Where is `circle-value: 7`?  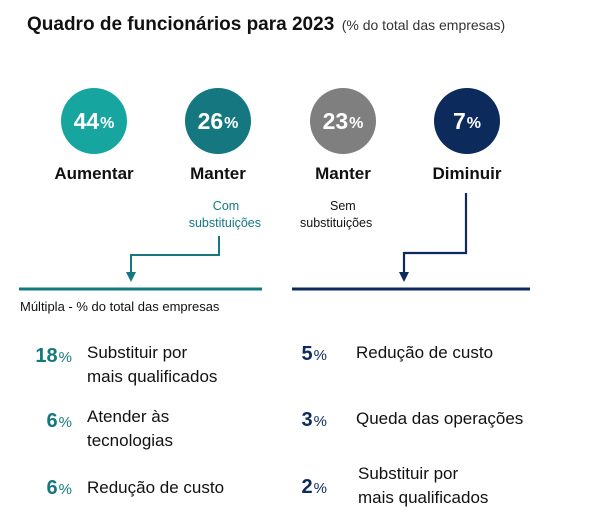
circle-value: 7 is located at coordinates (459, 120).